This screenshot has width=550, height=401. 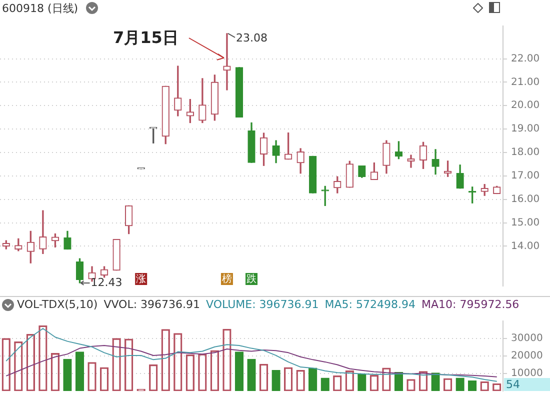 What do you see at coordinates (527, 356) in the screenshot?
I see `y-tick-label: 20000` at bounding box center [527, 356].